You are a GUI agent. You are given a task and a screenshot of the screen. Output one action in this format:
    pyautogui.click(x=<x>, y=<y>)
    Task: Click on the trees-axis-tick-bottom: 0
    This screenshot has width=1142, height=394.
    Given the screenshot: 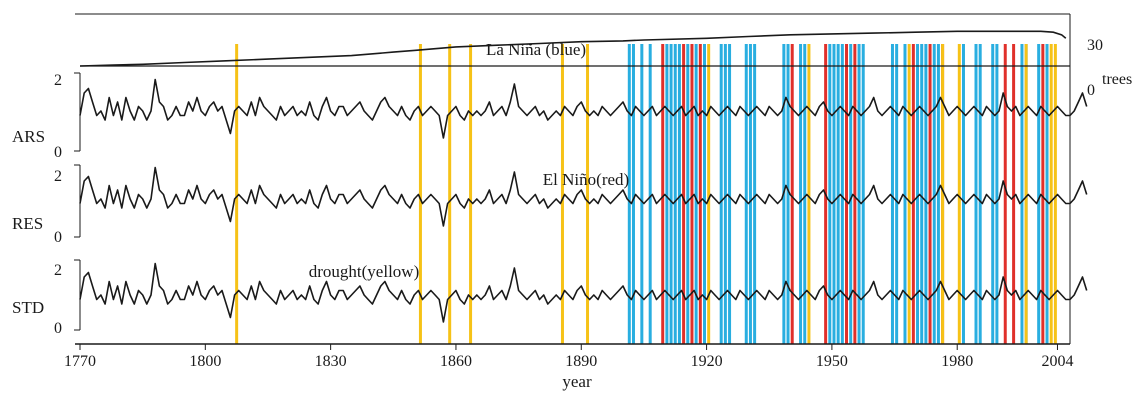 What is the action you would take?
    pyautogui.click(x=1091, y=90)
    